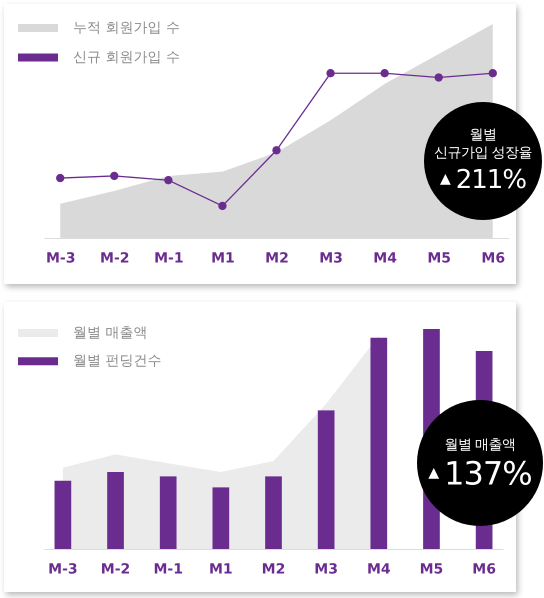  Describe the element at coordinates (480, 473) in the screenshot. I see `annotation: ▲ 137%` at that location.